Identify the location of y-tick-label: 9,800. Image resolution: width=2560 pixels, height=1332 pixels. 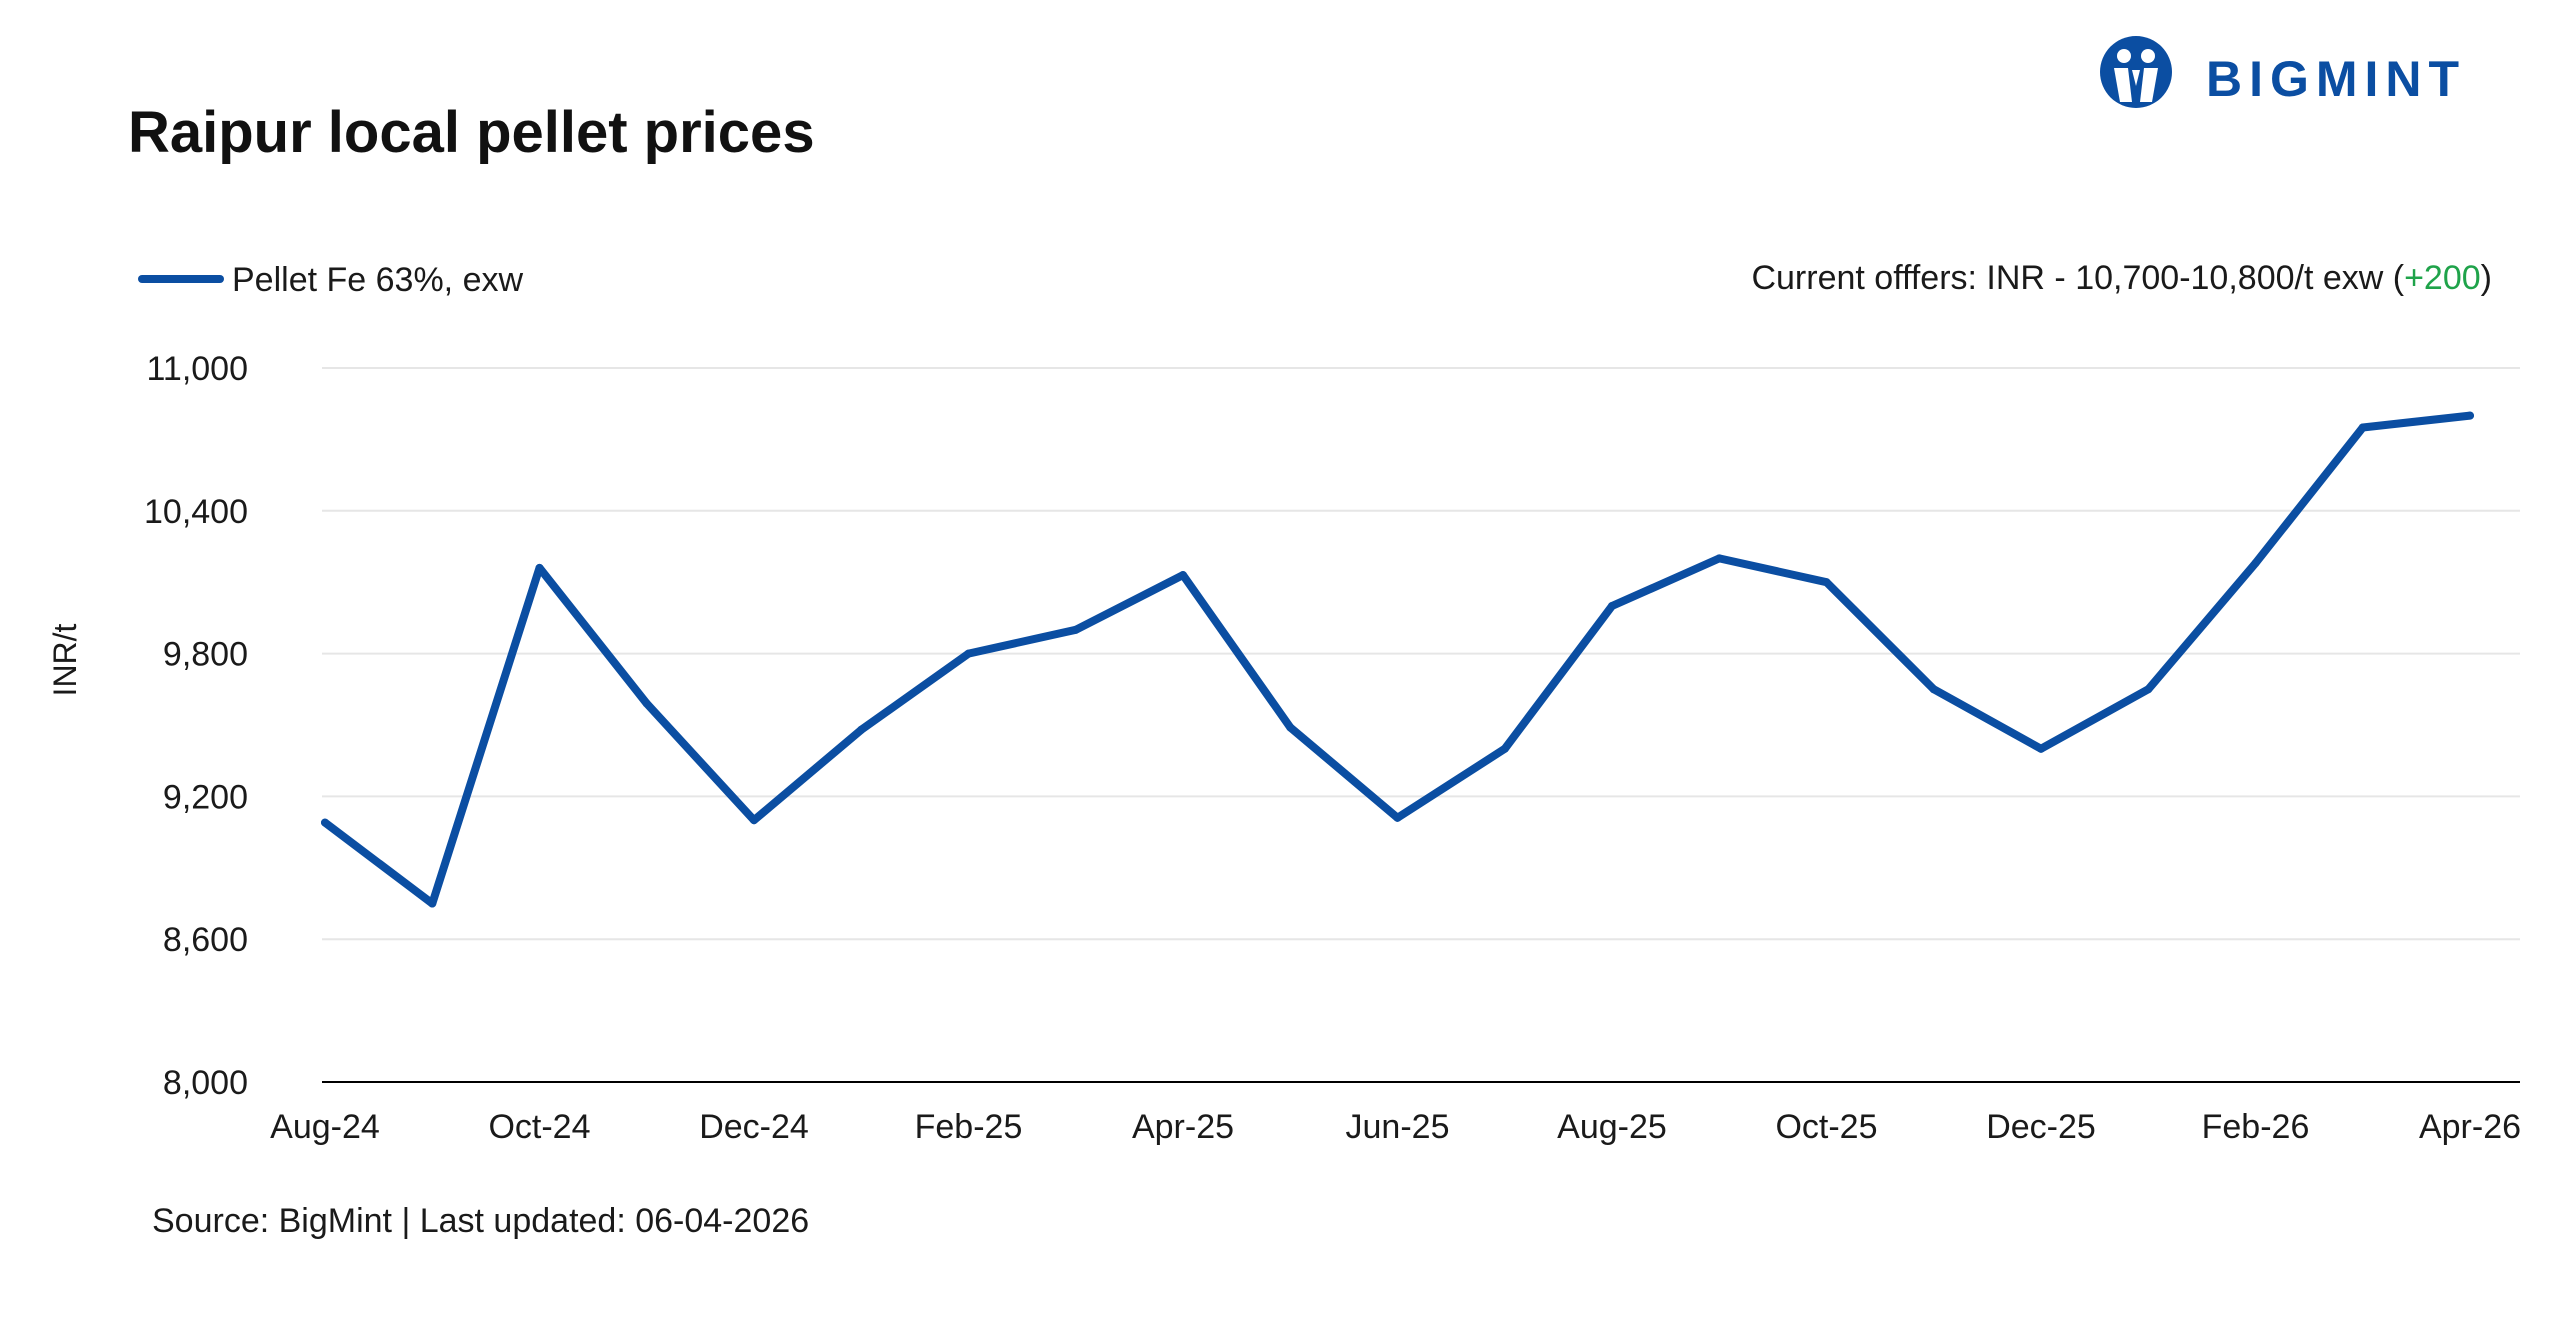
(205, 655).